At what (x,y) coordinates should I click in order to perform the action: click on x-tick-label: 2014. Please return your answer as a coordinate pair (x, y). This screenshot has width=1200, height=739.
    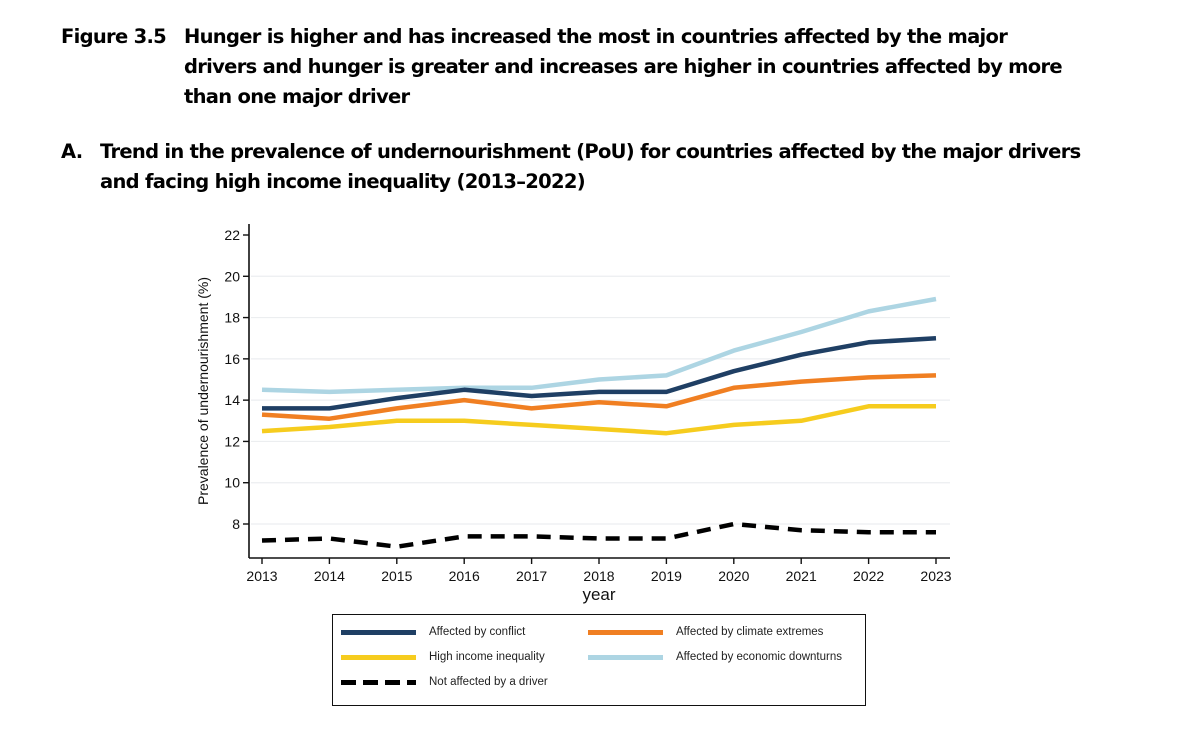
    Looking at the image, I should click on (329, 576).